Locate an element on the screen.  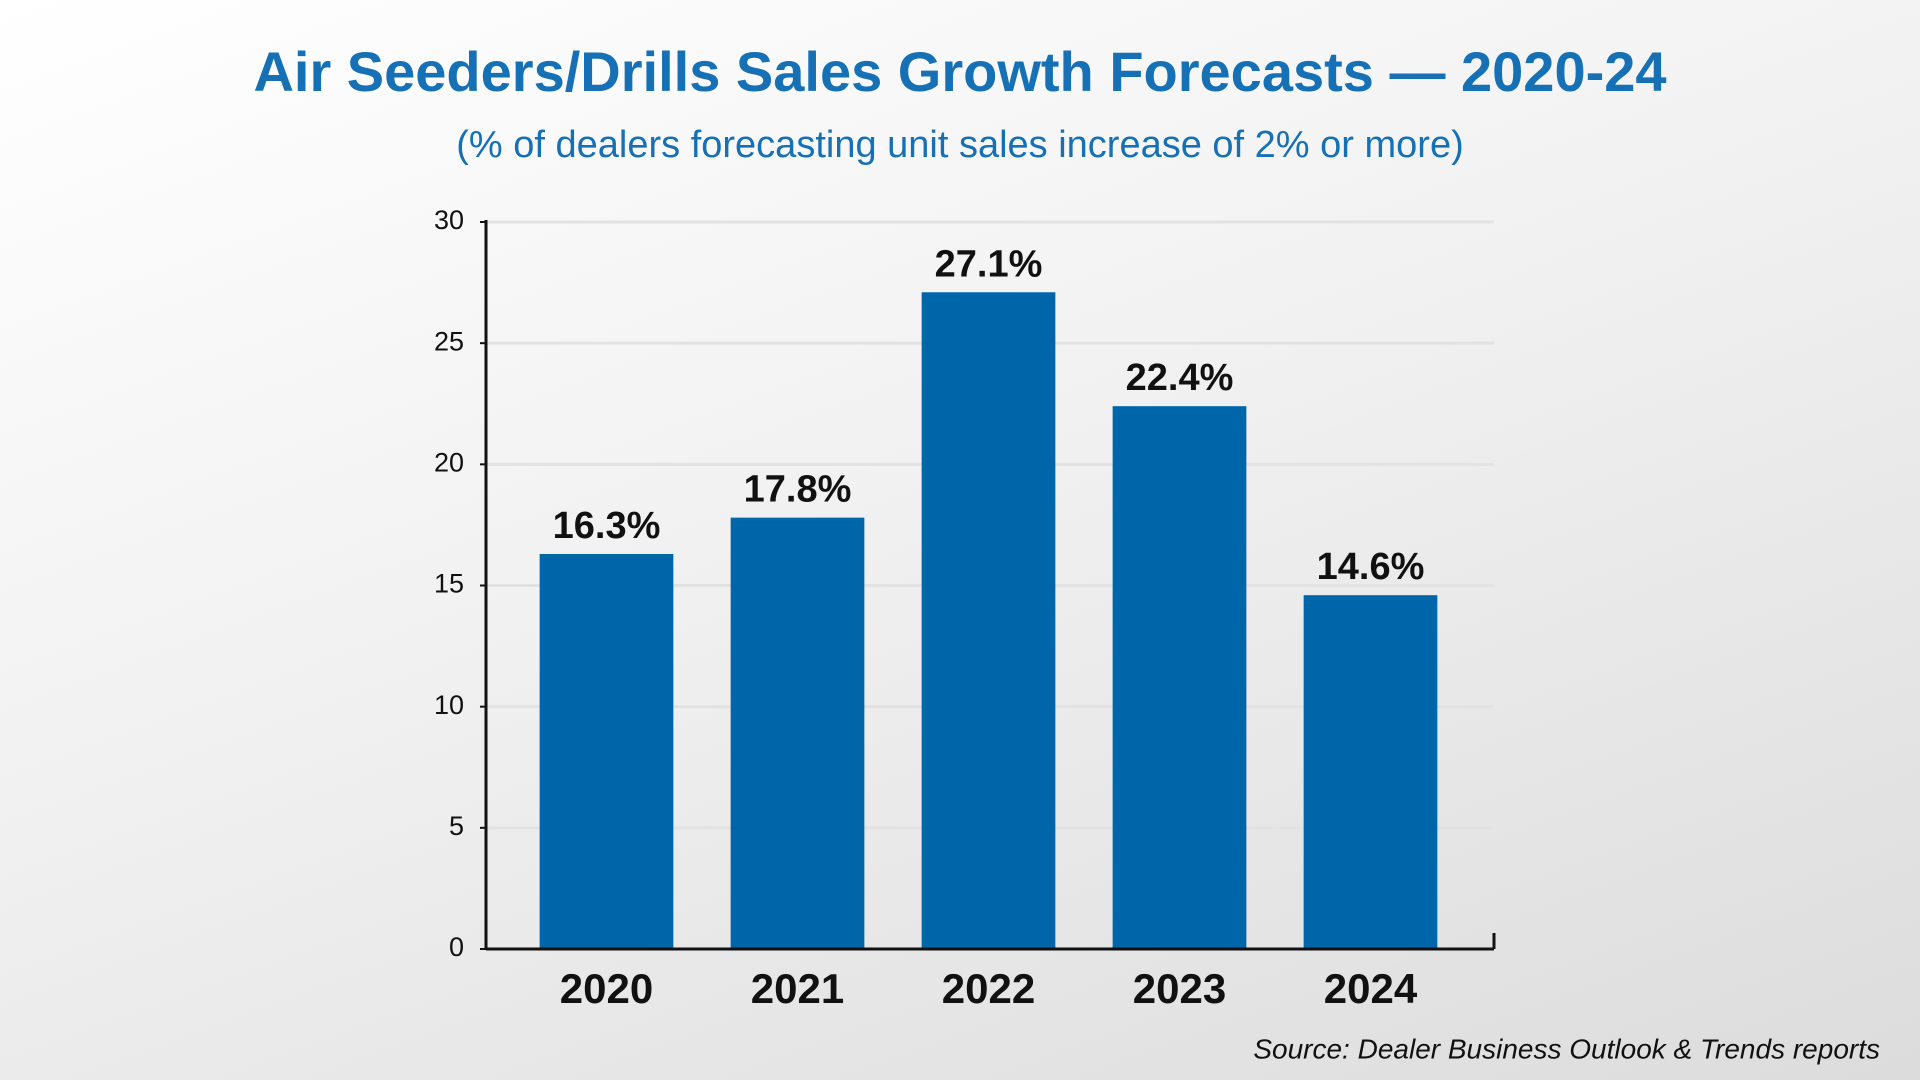
value-label: 16.3% is located at coordinates (607, 526).